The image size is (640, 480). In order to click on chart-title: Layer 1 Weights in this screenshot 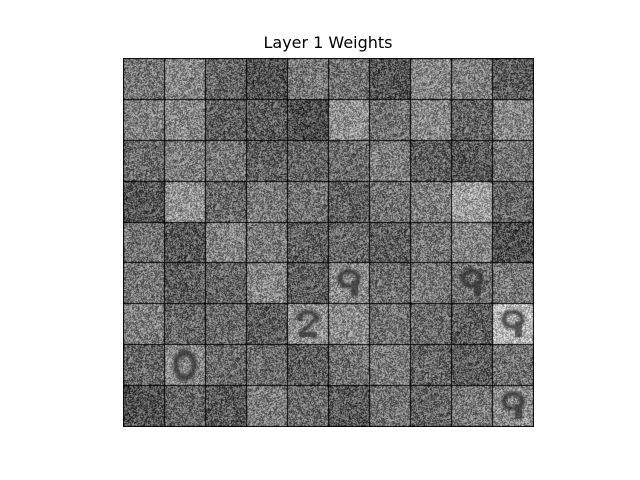, I will do `click(328, 42)`.